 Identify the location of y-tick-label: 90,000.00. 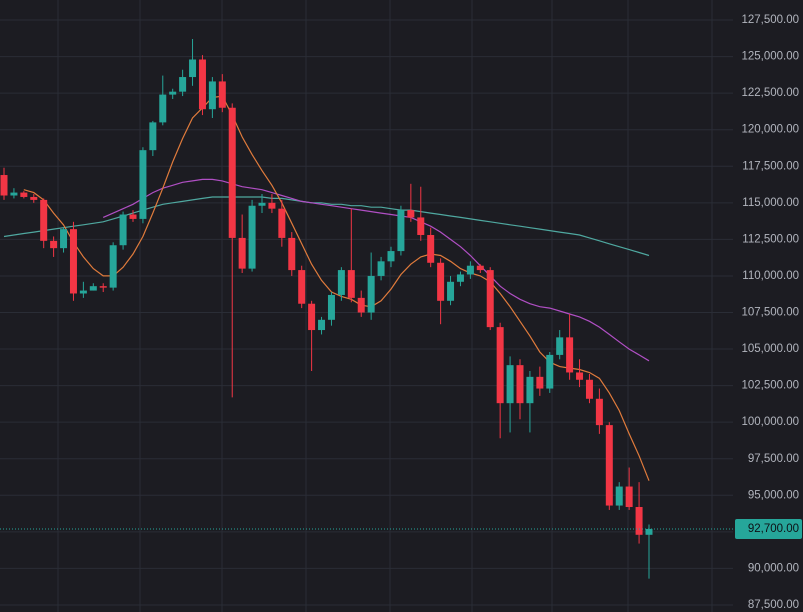
(773, 568).